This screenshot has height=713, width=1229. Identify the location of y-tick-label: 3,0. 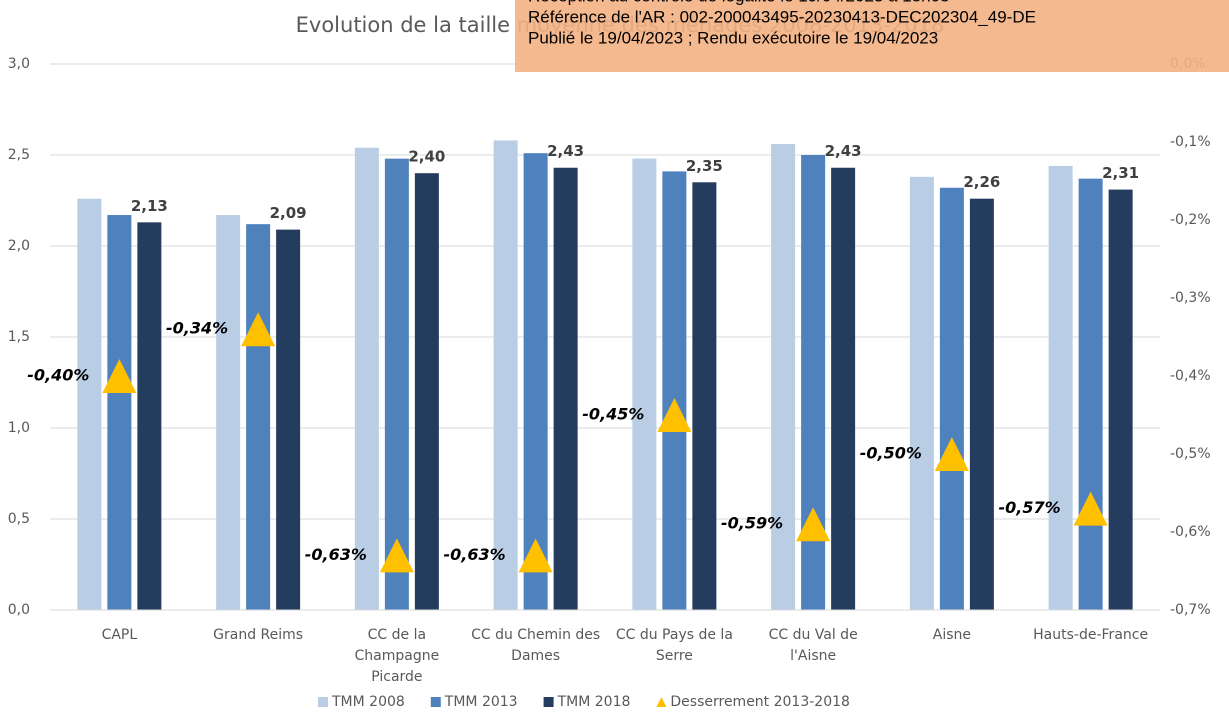
(19, 64).